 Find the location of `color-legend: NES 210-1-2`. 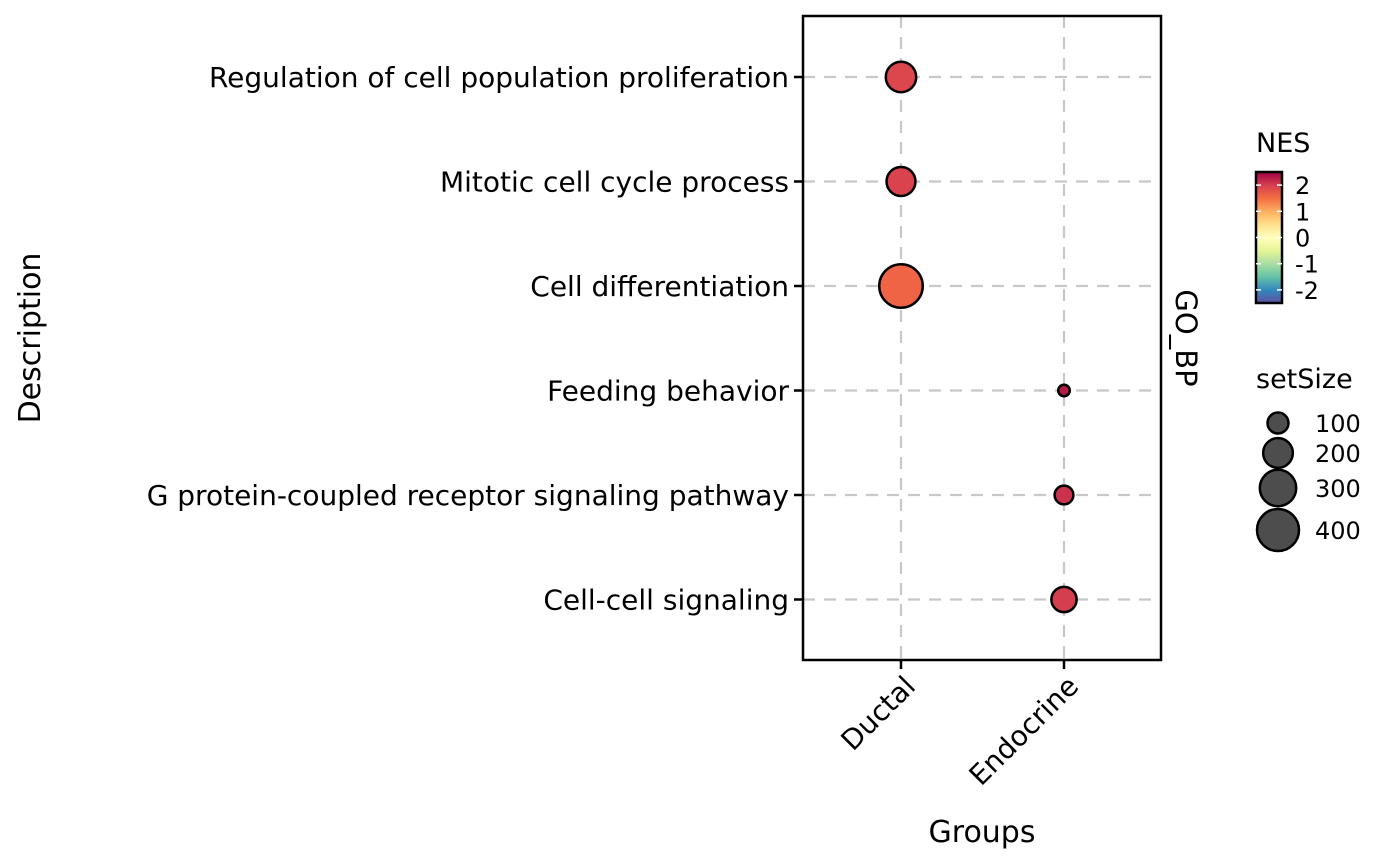

color-legend: NES 210-1-2 is located at coordinates (1286, 216).